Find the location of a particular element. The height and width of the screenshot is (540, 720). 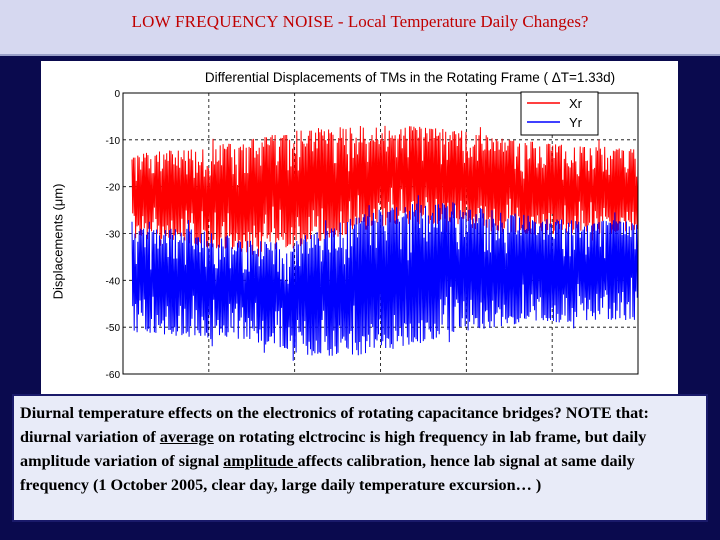

y-tick-label: -40 is located at coordinates (113, 281).